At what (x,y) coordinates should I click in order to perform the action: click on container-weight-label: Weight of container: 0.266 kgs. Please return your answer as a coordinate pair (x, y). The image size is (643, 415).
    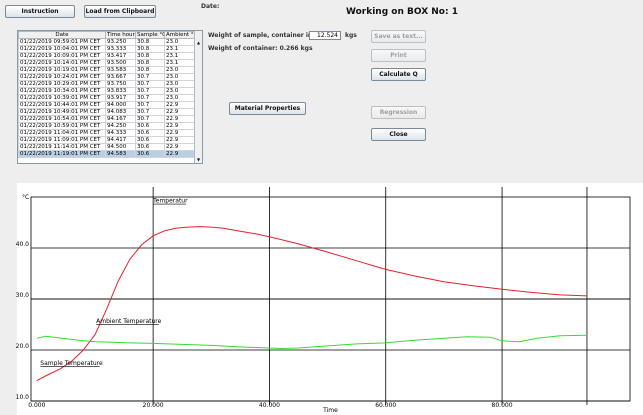
    Looking at the image, I should click on (260, 48).